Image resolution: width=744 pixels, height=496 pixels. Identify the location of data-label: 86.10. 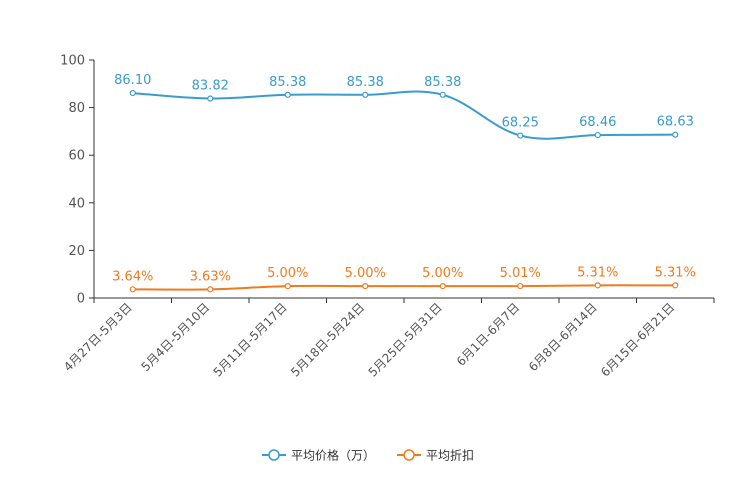
(132, 80).